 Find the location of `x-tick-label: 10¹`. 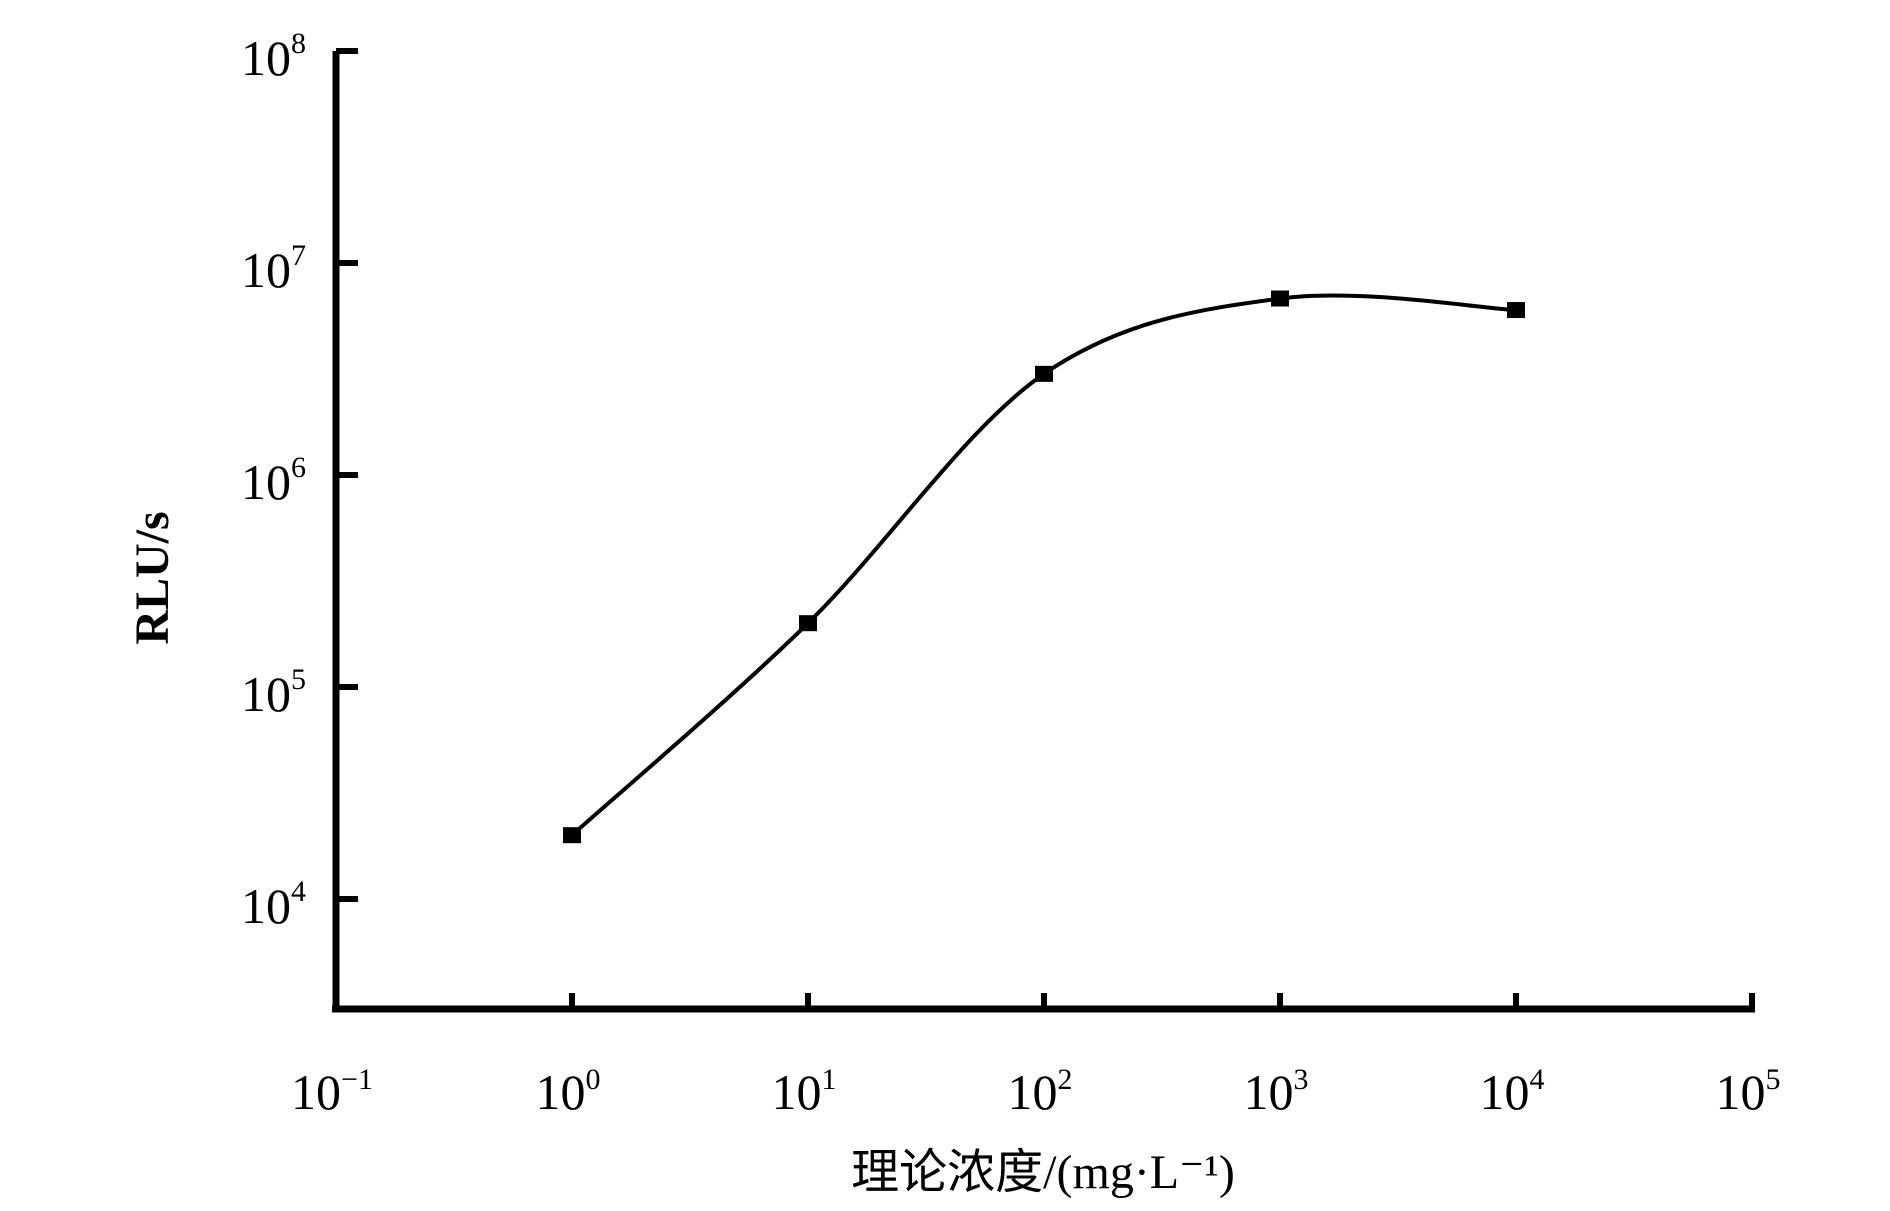

x-tick-label: 10¹ is located at coordinates (804, 1091).